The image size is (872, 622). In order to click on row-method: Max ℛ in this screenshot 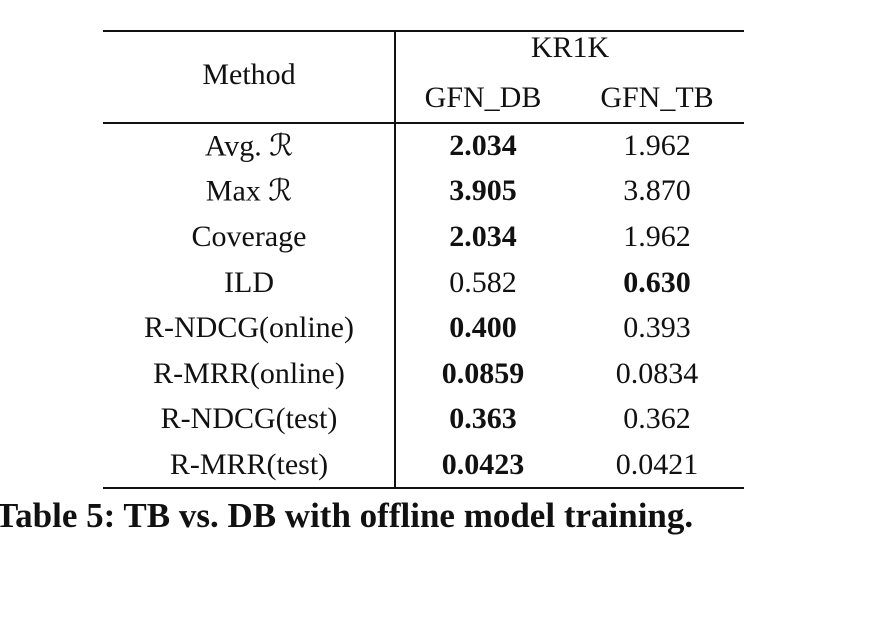, I will do `click(249, 191)`.